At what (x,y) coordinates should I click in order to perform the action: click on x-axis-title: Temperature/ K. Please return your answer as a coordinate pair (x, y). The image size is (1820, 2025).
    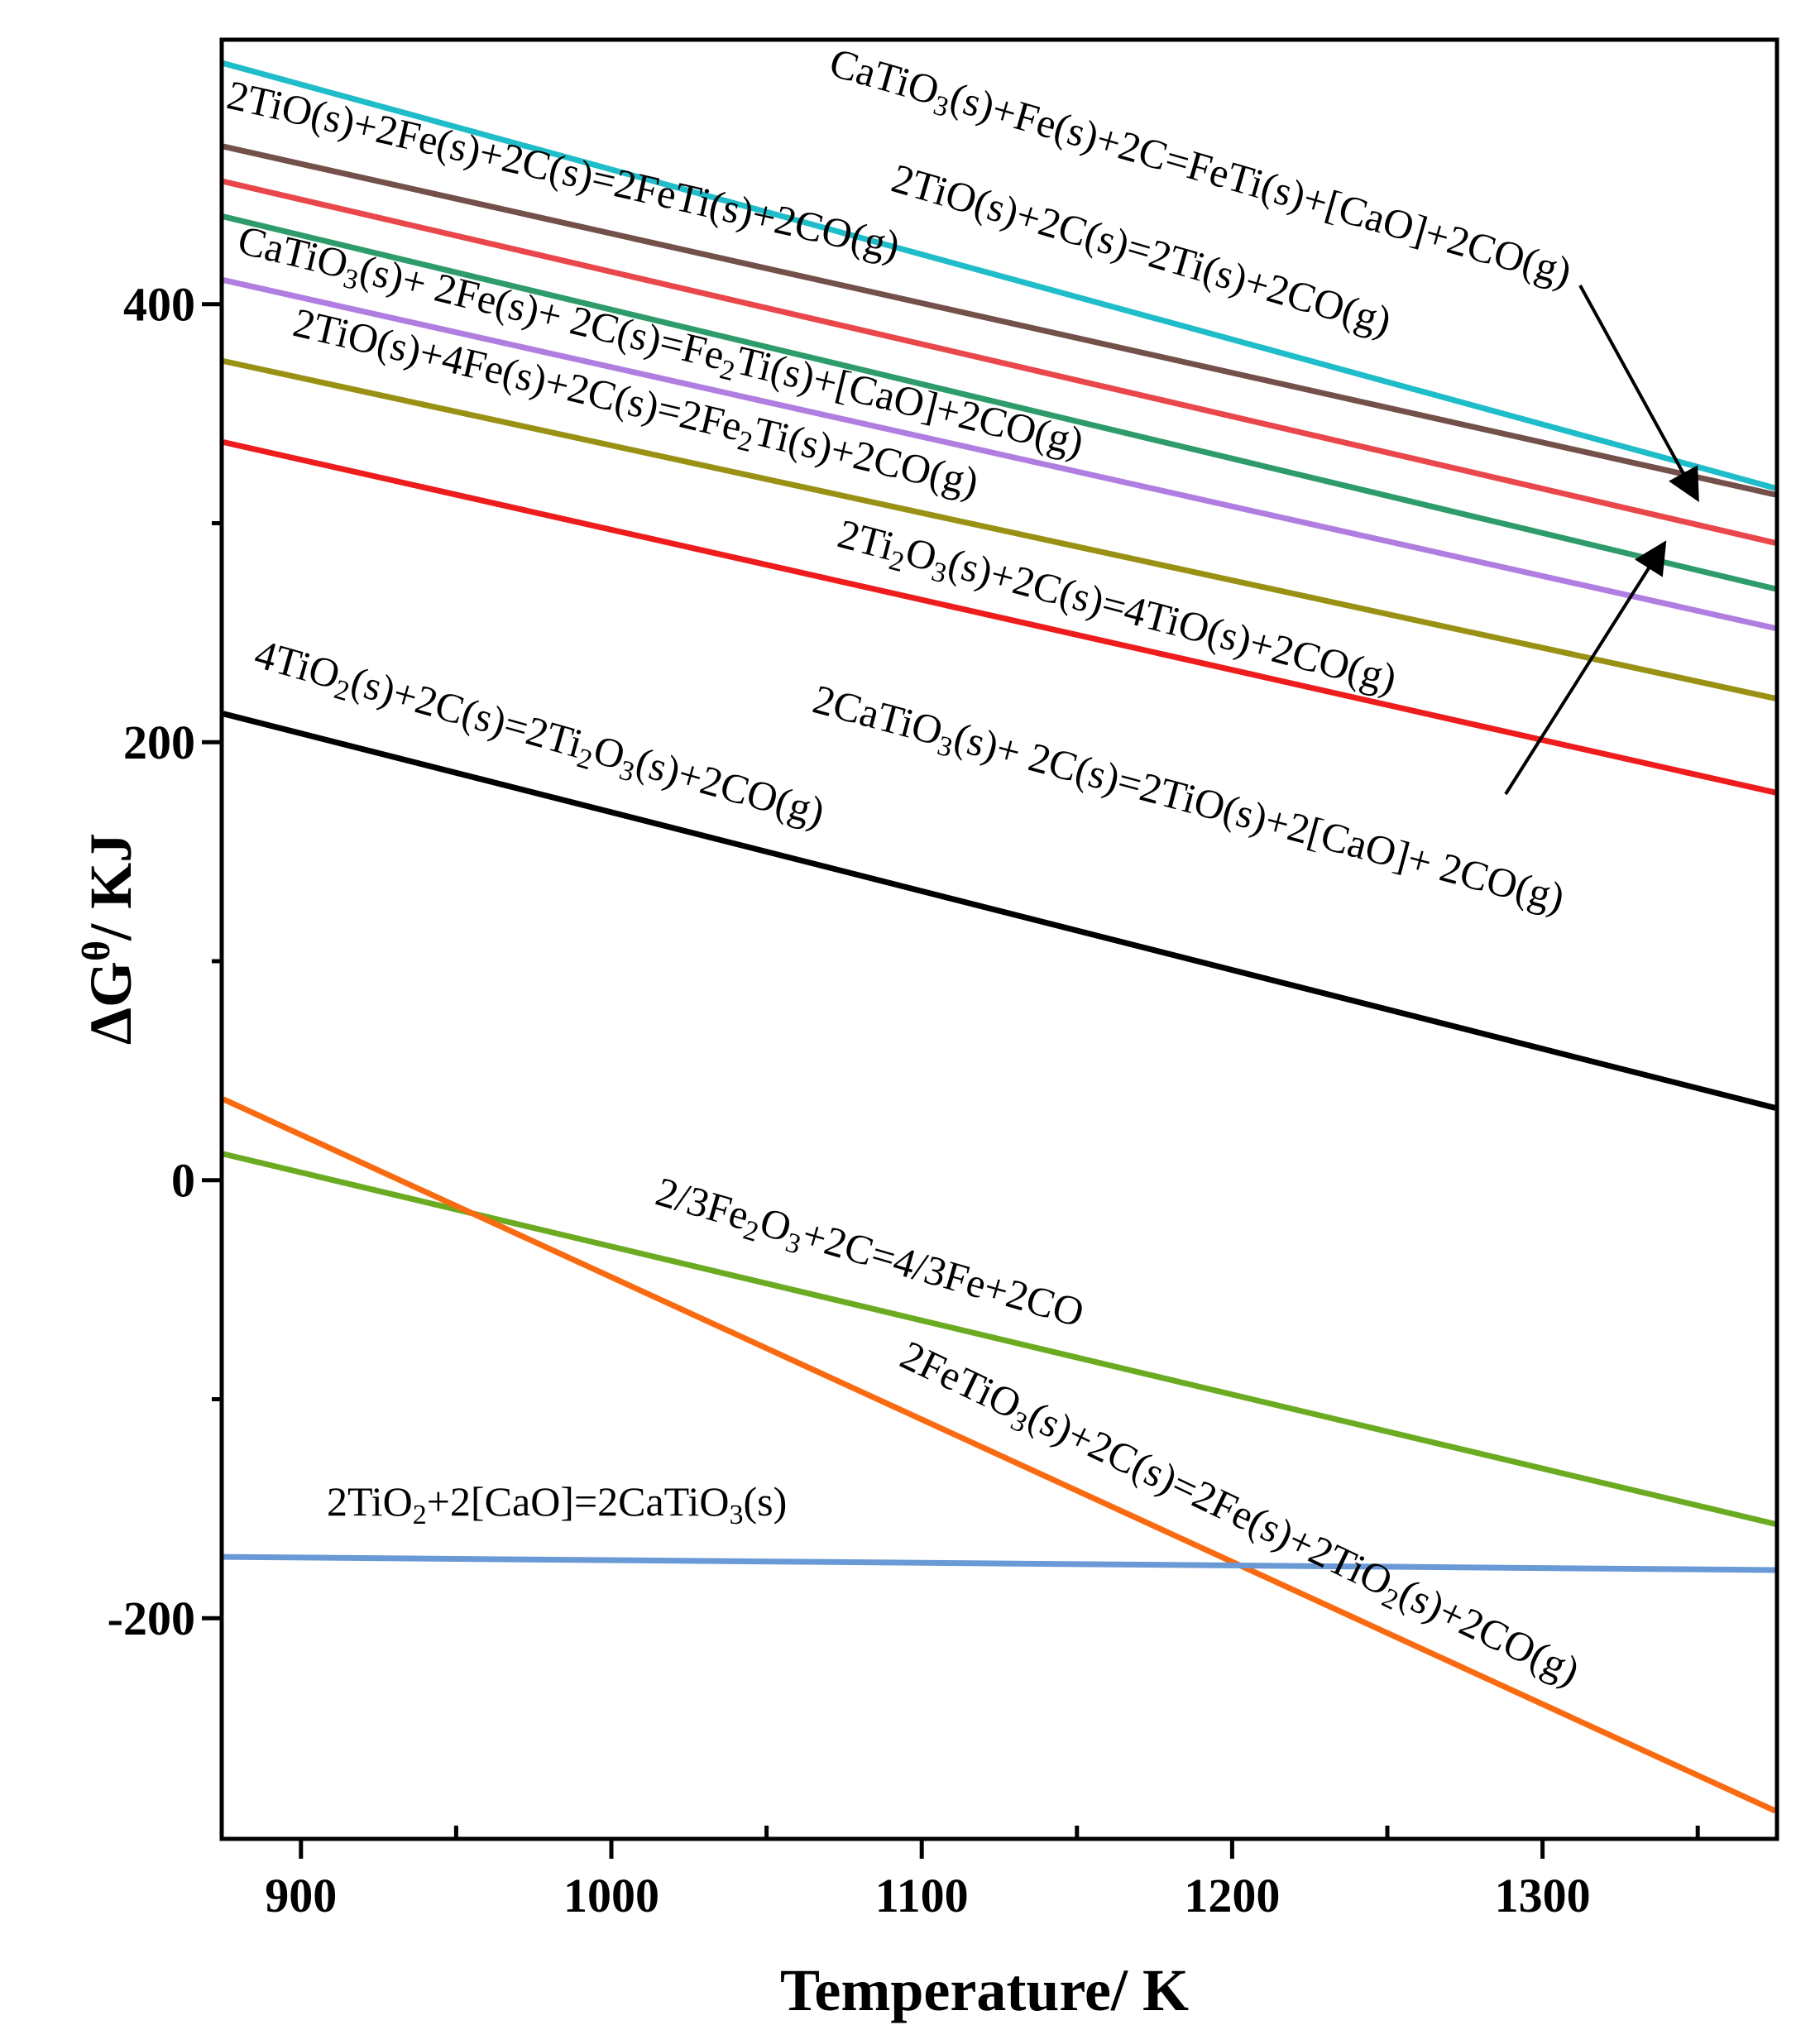
    Looking at the image, I should click on (984, 1990).